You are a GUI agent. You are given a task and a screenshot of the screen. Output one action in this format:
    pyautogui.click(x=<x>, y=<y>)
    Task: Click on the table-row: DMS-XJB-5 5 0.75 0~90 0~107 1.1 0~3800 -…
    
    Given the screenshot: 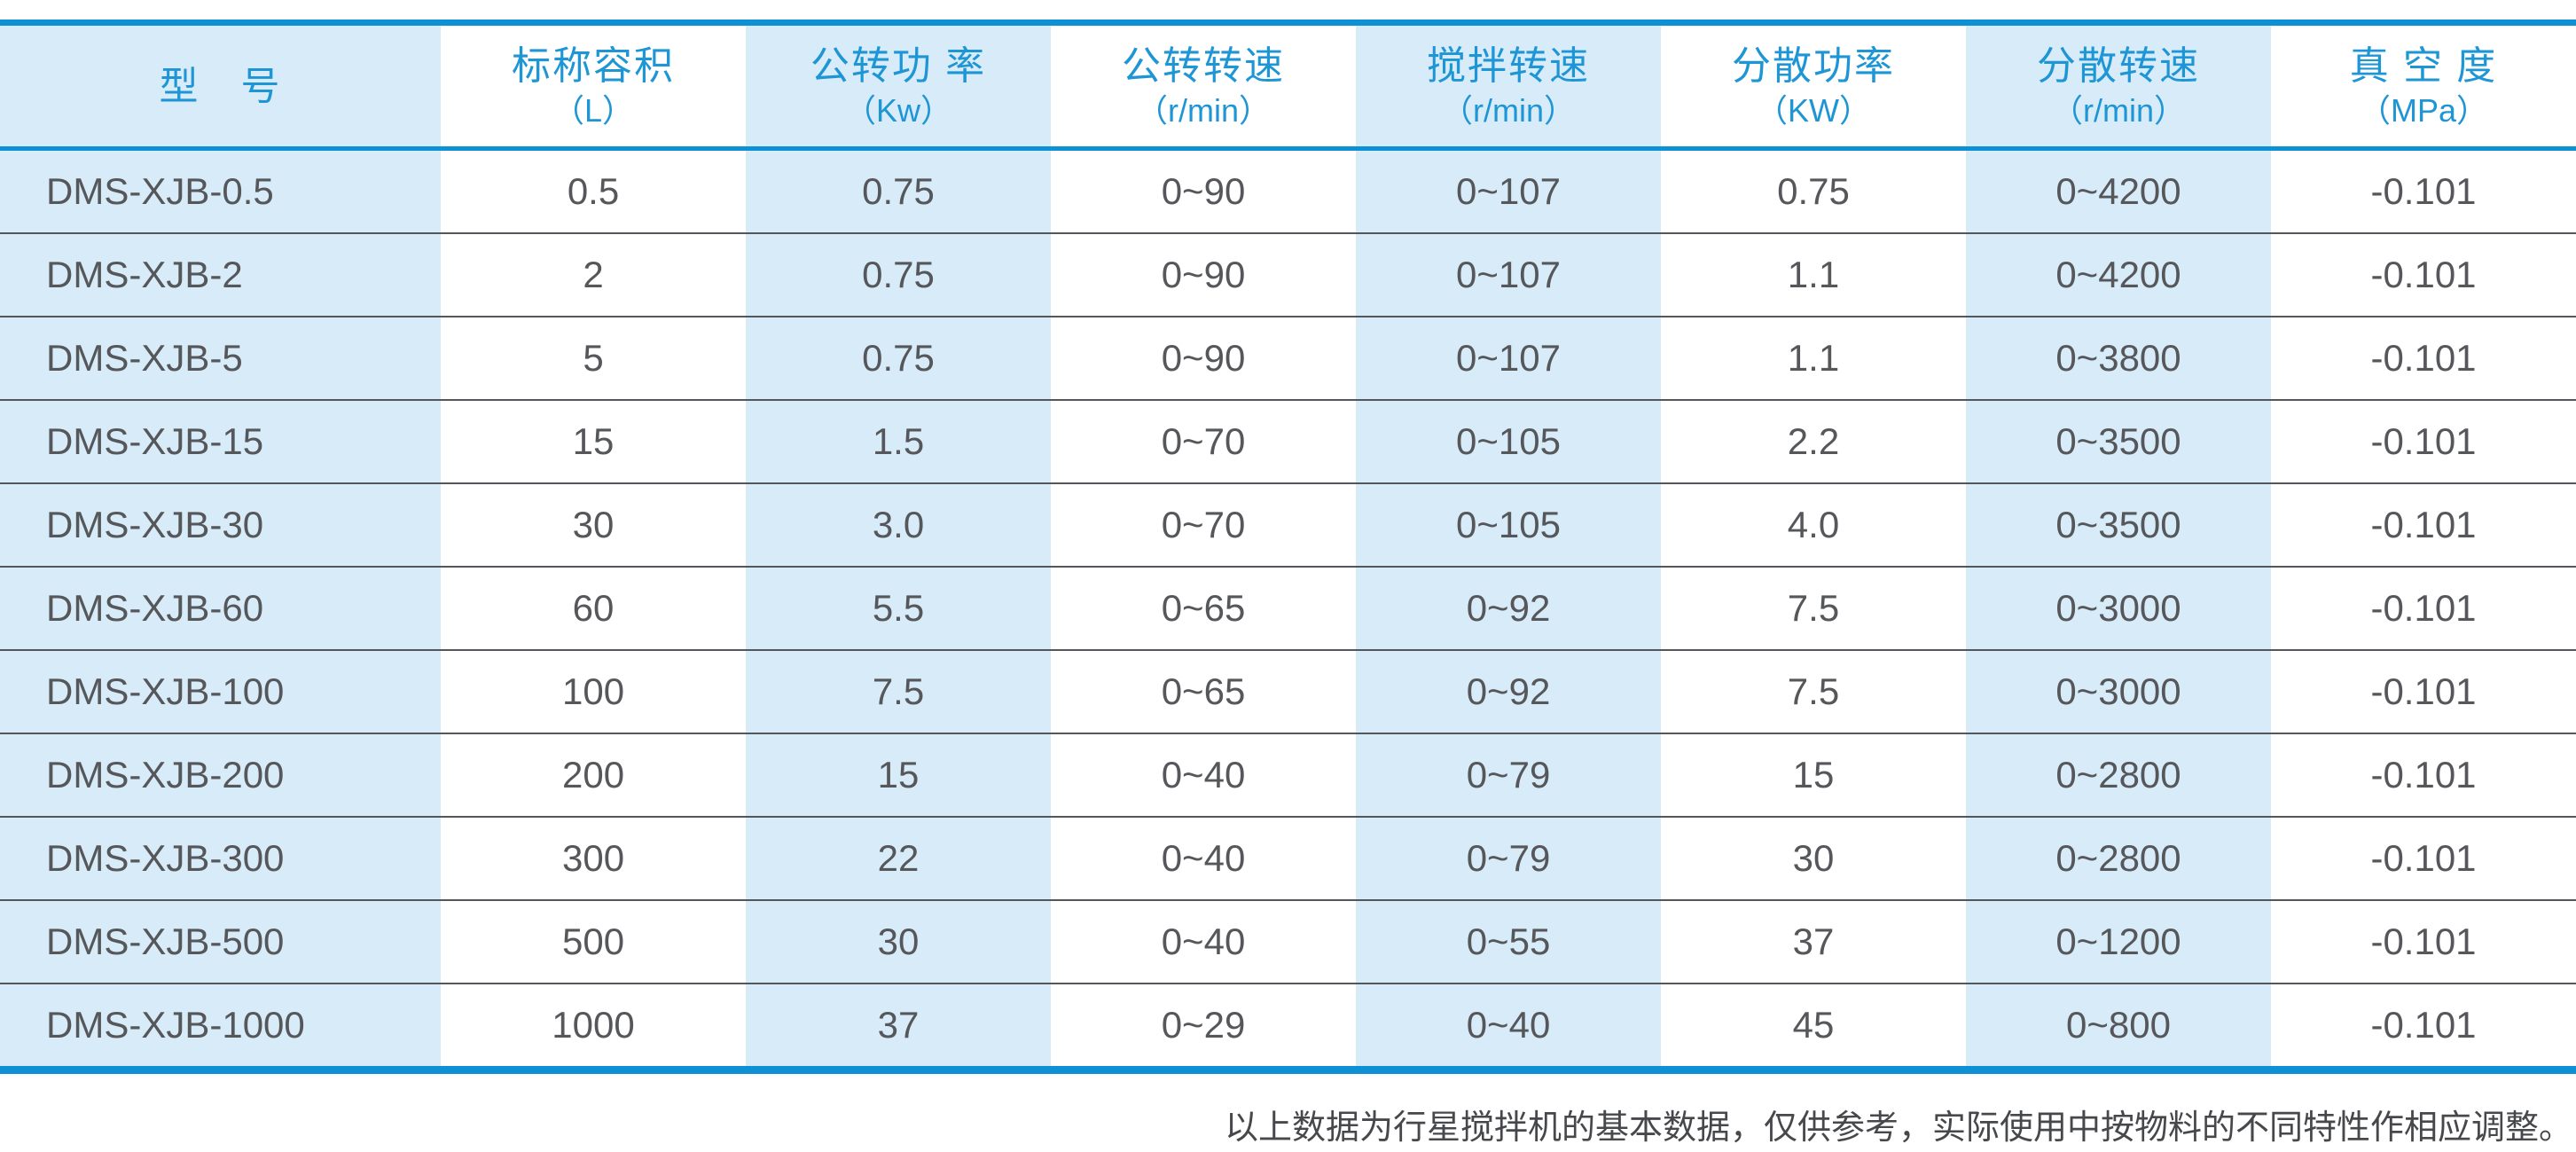 What is the action you would take?
    pyautogui.click(x=1288, y=358)
    